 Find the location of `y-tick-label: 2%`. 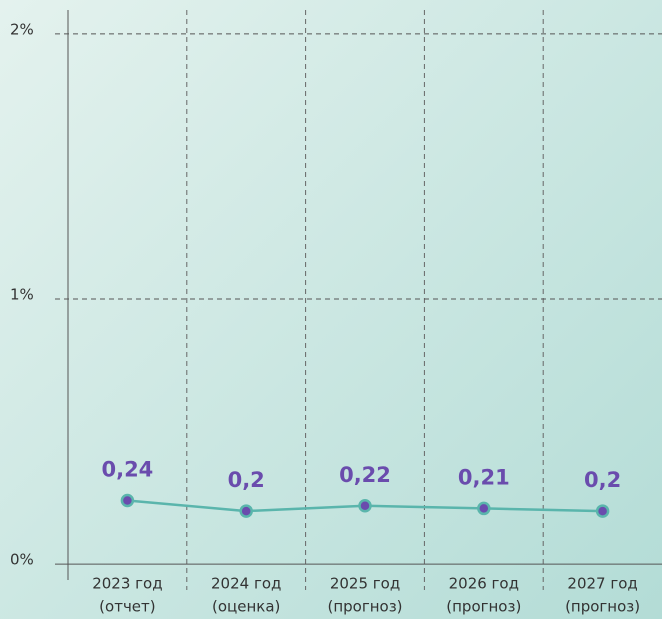

y-tick-label: 2% is located at coordinates (22, 29).